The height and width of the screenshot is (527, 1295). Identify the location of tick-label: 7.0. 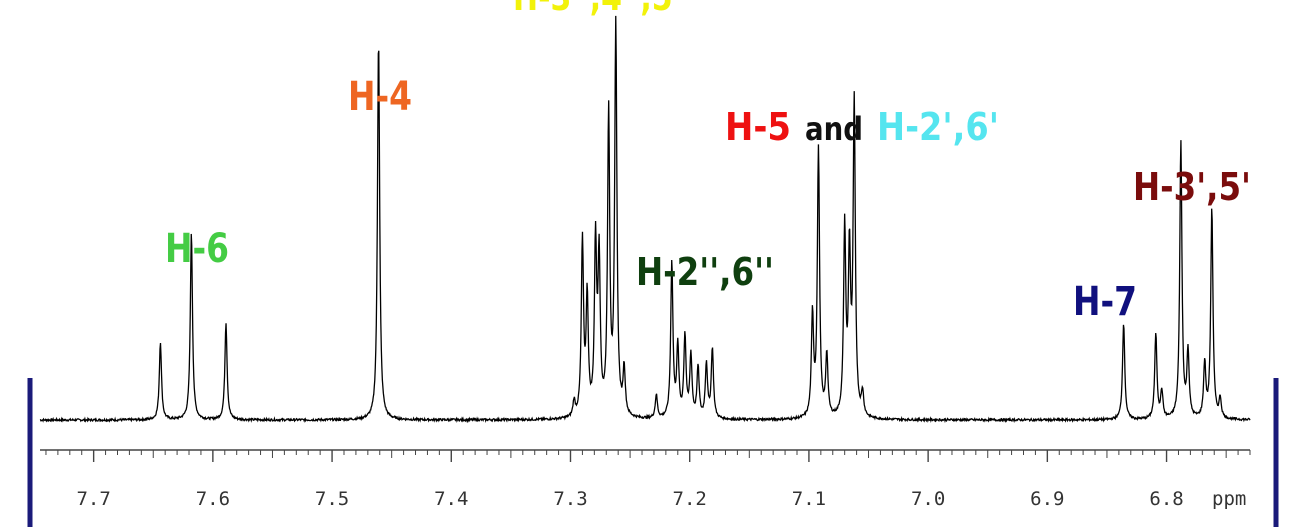
(928, 499).